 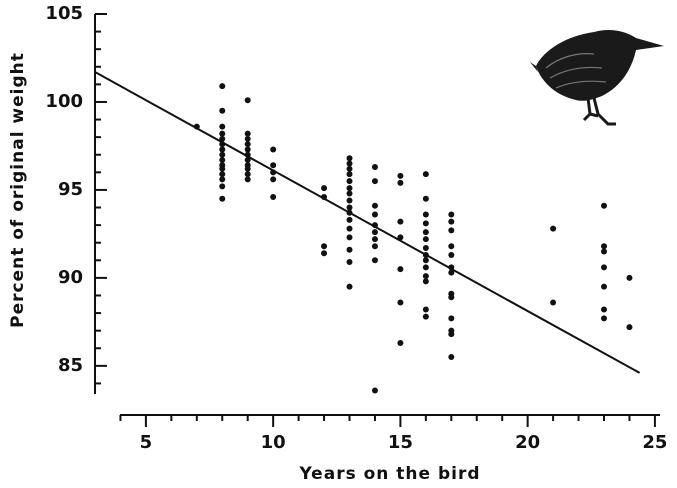 What do you see at coordinates (18, 190) in the screenshot?
I see `y-axis-label: Percent of original weight` at bounding box center [18, 190].